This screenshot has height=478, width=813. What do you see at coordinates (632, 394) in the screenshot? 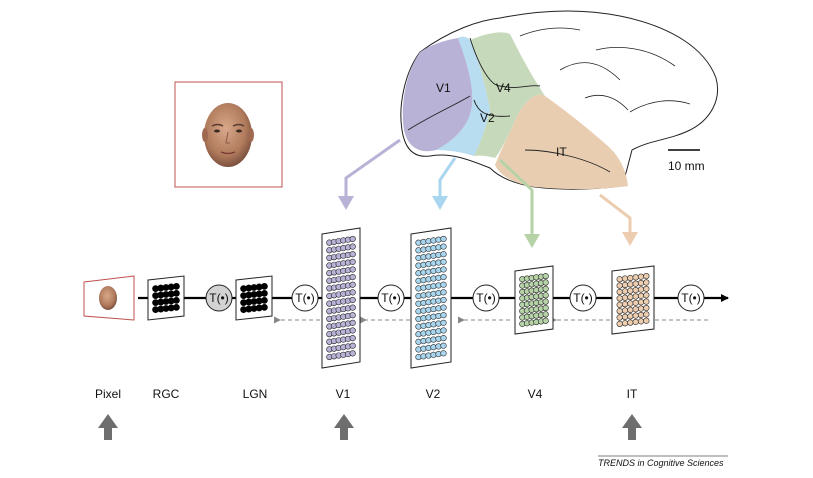
I see `stage-label-it: IT` at bounding box center [632, 394].